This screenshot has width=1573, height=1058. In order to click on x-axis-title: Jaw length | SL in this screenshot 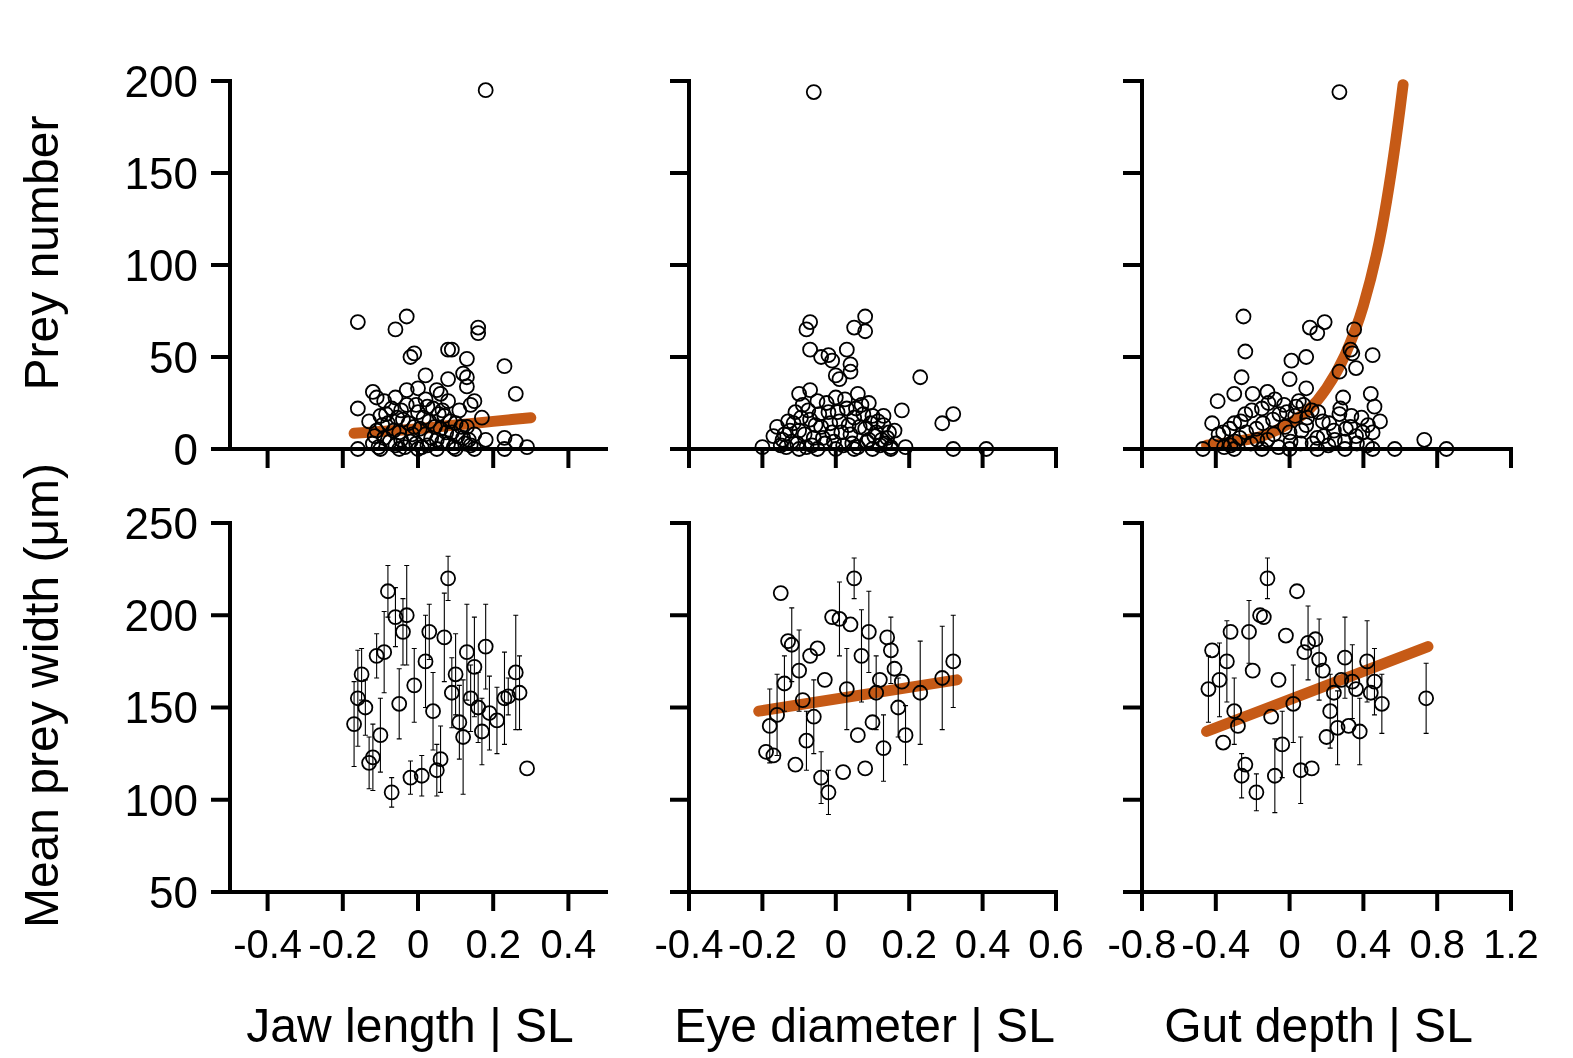, I will do `click(410, 1025)`.